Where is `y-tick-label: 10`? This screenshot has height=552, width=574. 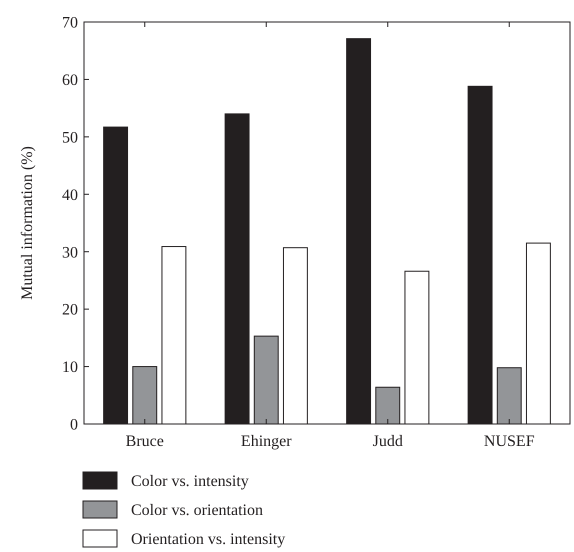
y-tick-label: 10 is located at coordinates (70, 367).